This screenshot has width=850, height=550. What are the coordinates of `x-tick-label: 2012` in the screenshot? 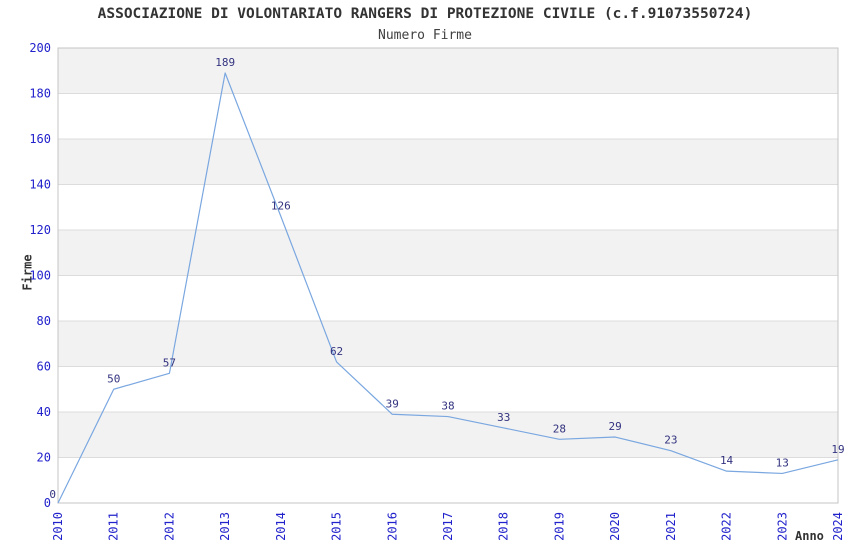 It's located at (169, 526).